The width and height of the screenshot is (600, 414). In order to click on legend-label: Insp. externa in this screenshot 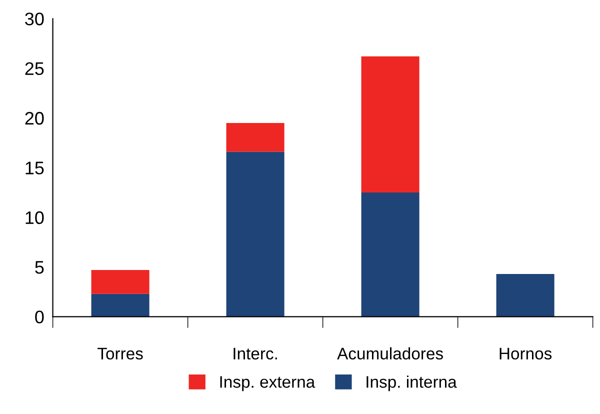, I will do `click(268, 384)`.